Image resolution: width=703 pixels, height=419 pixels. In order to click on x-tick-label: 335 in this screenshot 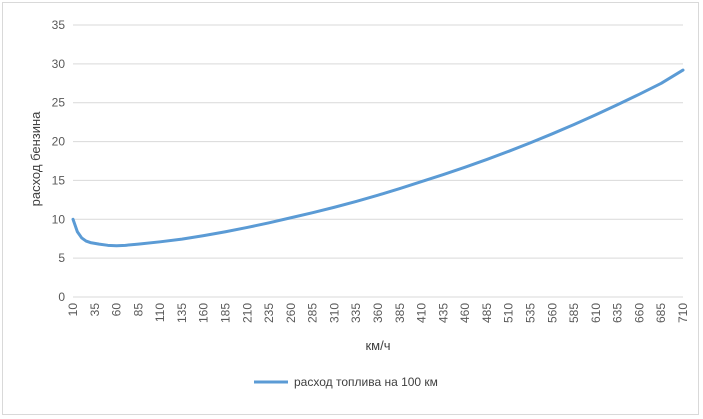, I will do `click(356, 313)`.